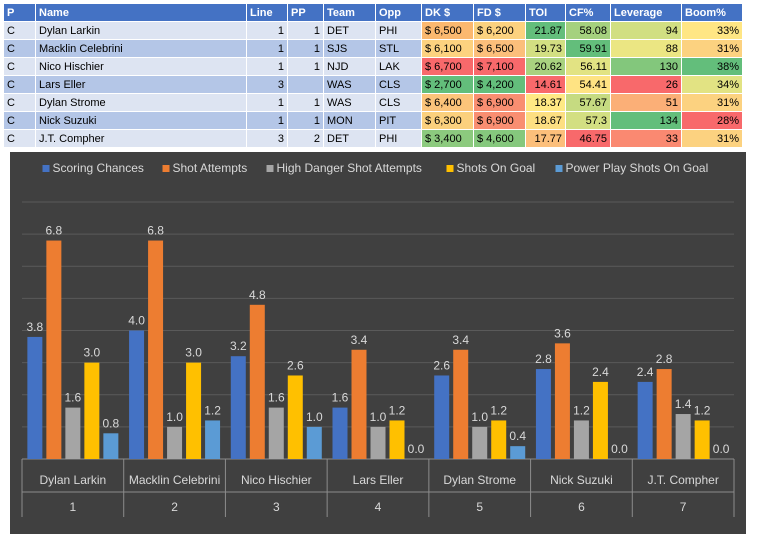 This screenshot has height=540, width=757. Describe the element at coordinates (141, 12) in the screenshot. I see `column-header-name: Name` at that location.